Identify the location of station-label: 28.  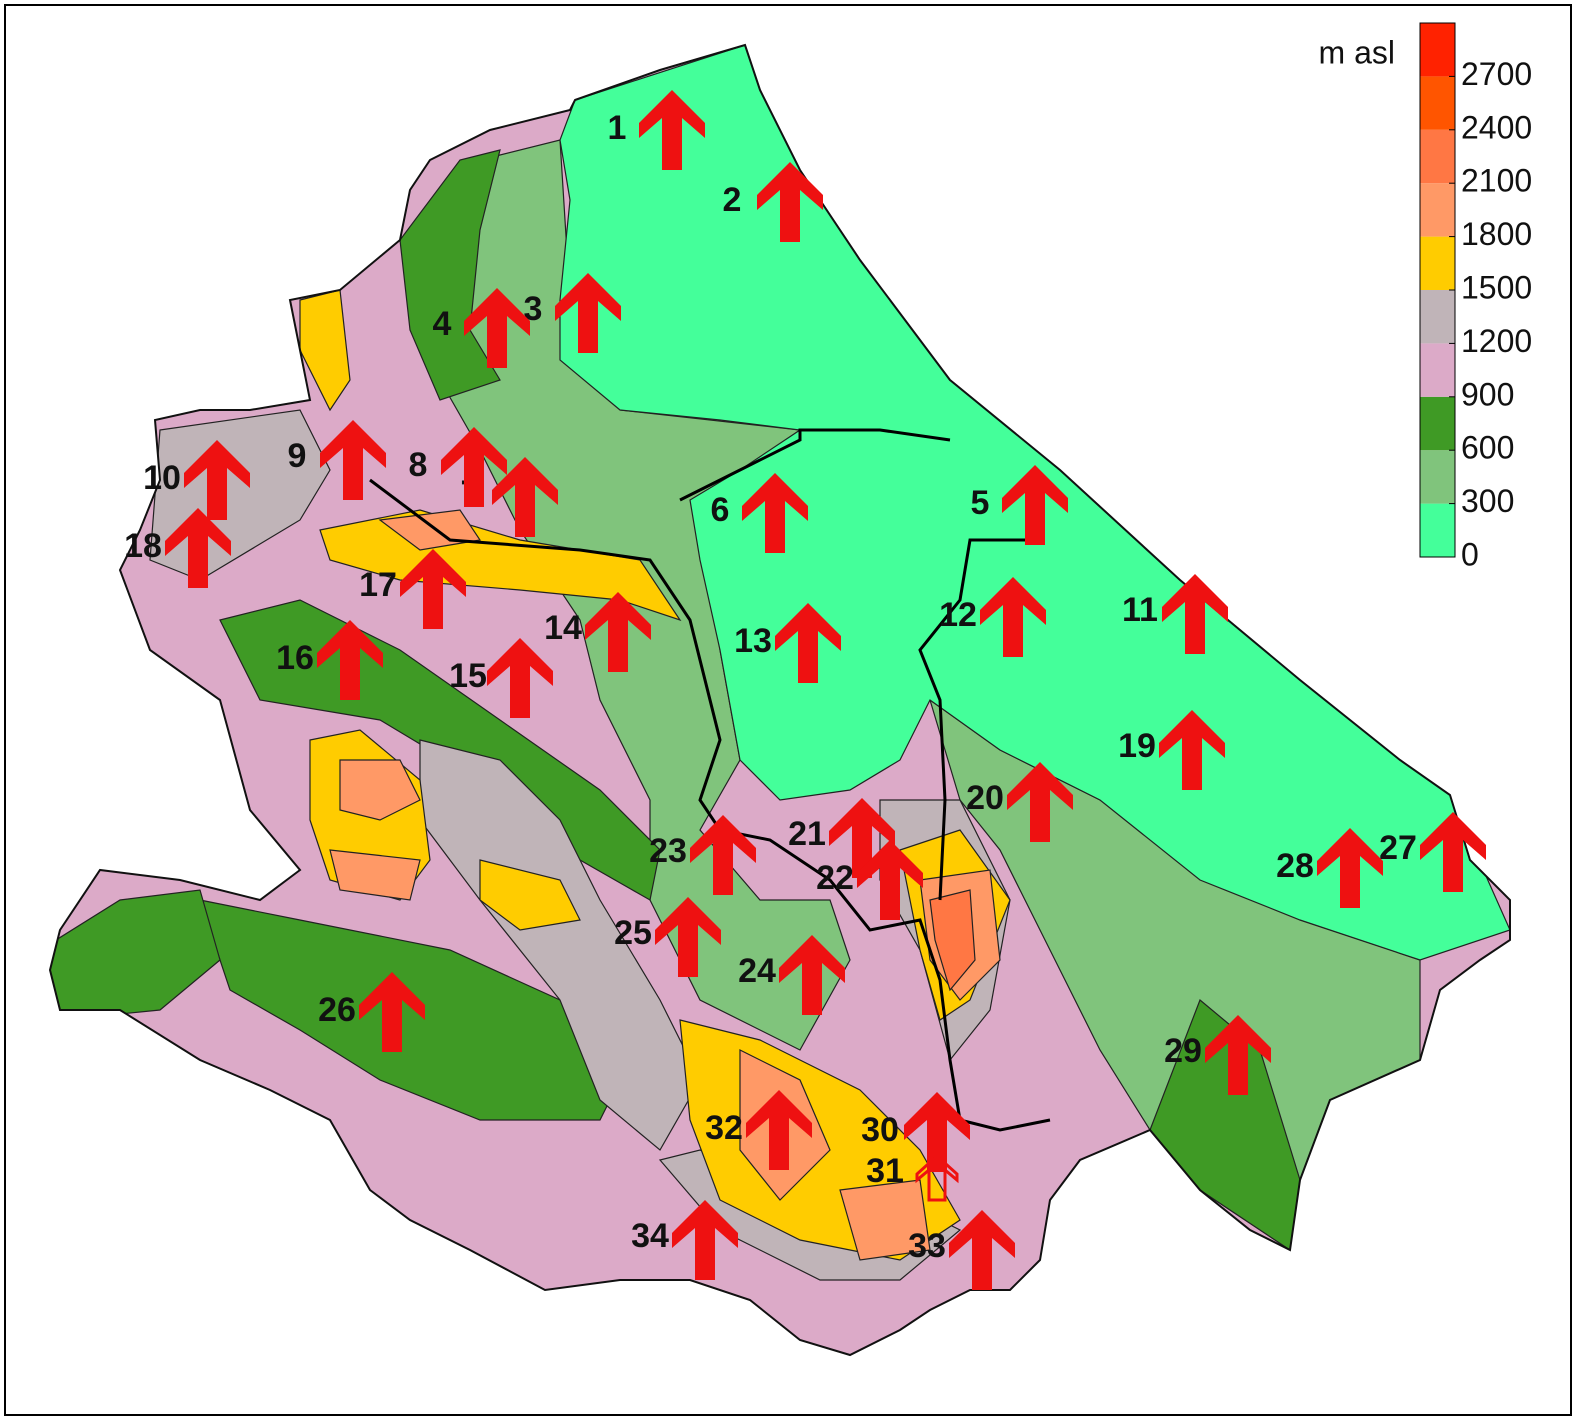
(1295, 866).